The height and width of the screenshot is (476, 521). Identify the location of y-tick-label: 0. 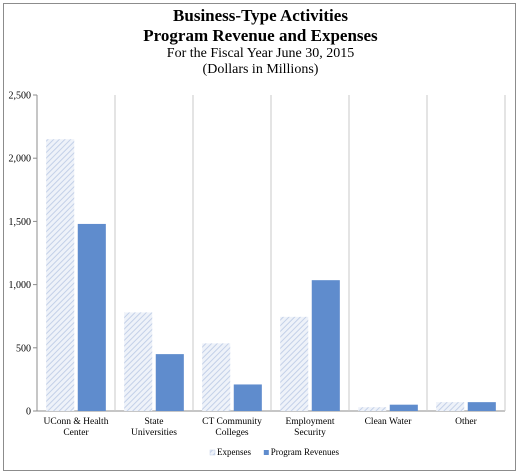
(28, 412).